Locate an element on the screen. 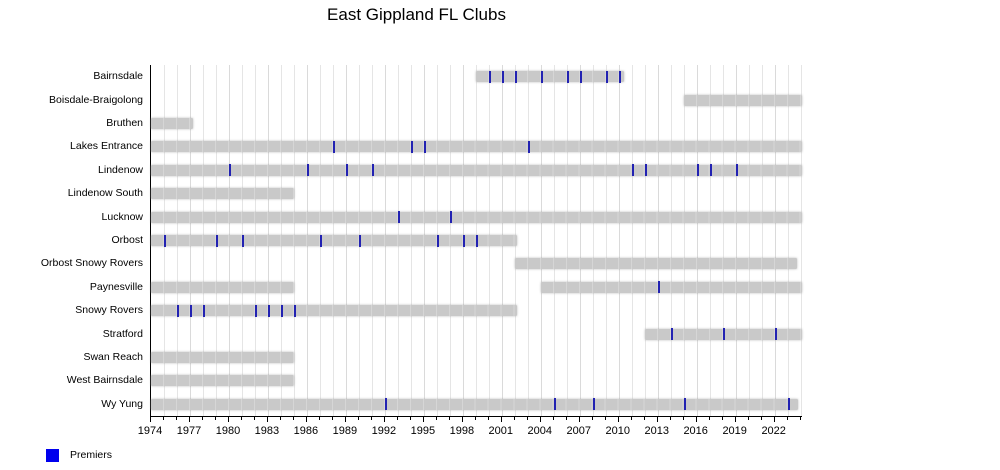 The height and width of the screenshot is (470, 1000). club-label: Swan Reach is located at coordinates (113, 357).